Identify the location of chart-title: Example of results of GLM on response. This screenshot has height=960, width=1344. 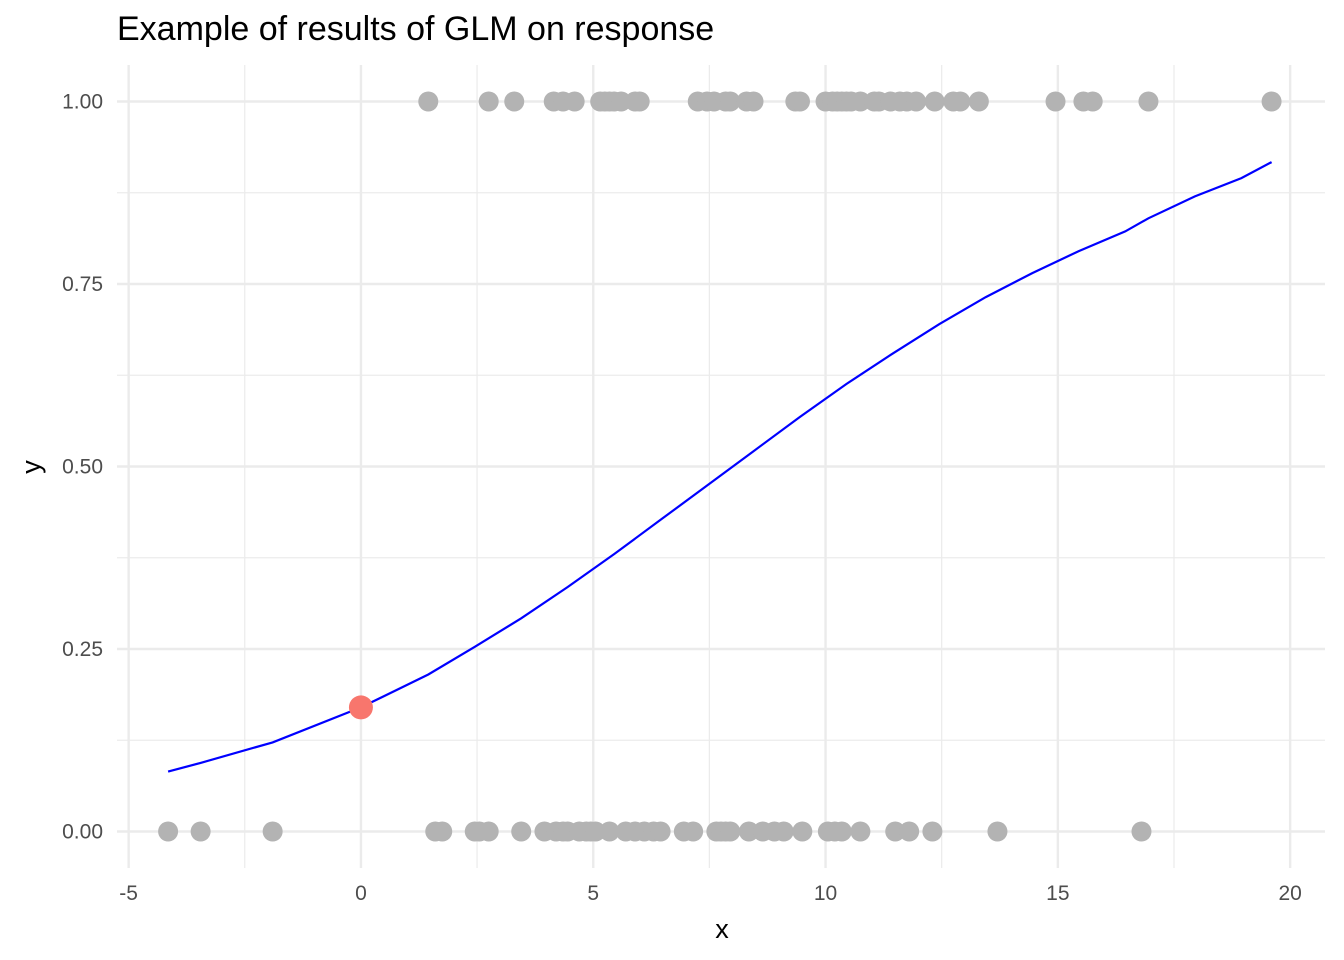
(416, 29).